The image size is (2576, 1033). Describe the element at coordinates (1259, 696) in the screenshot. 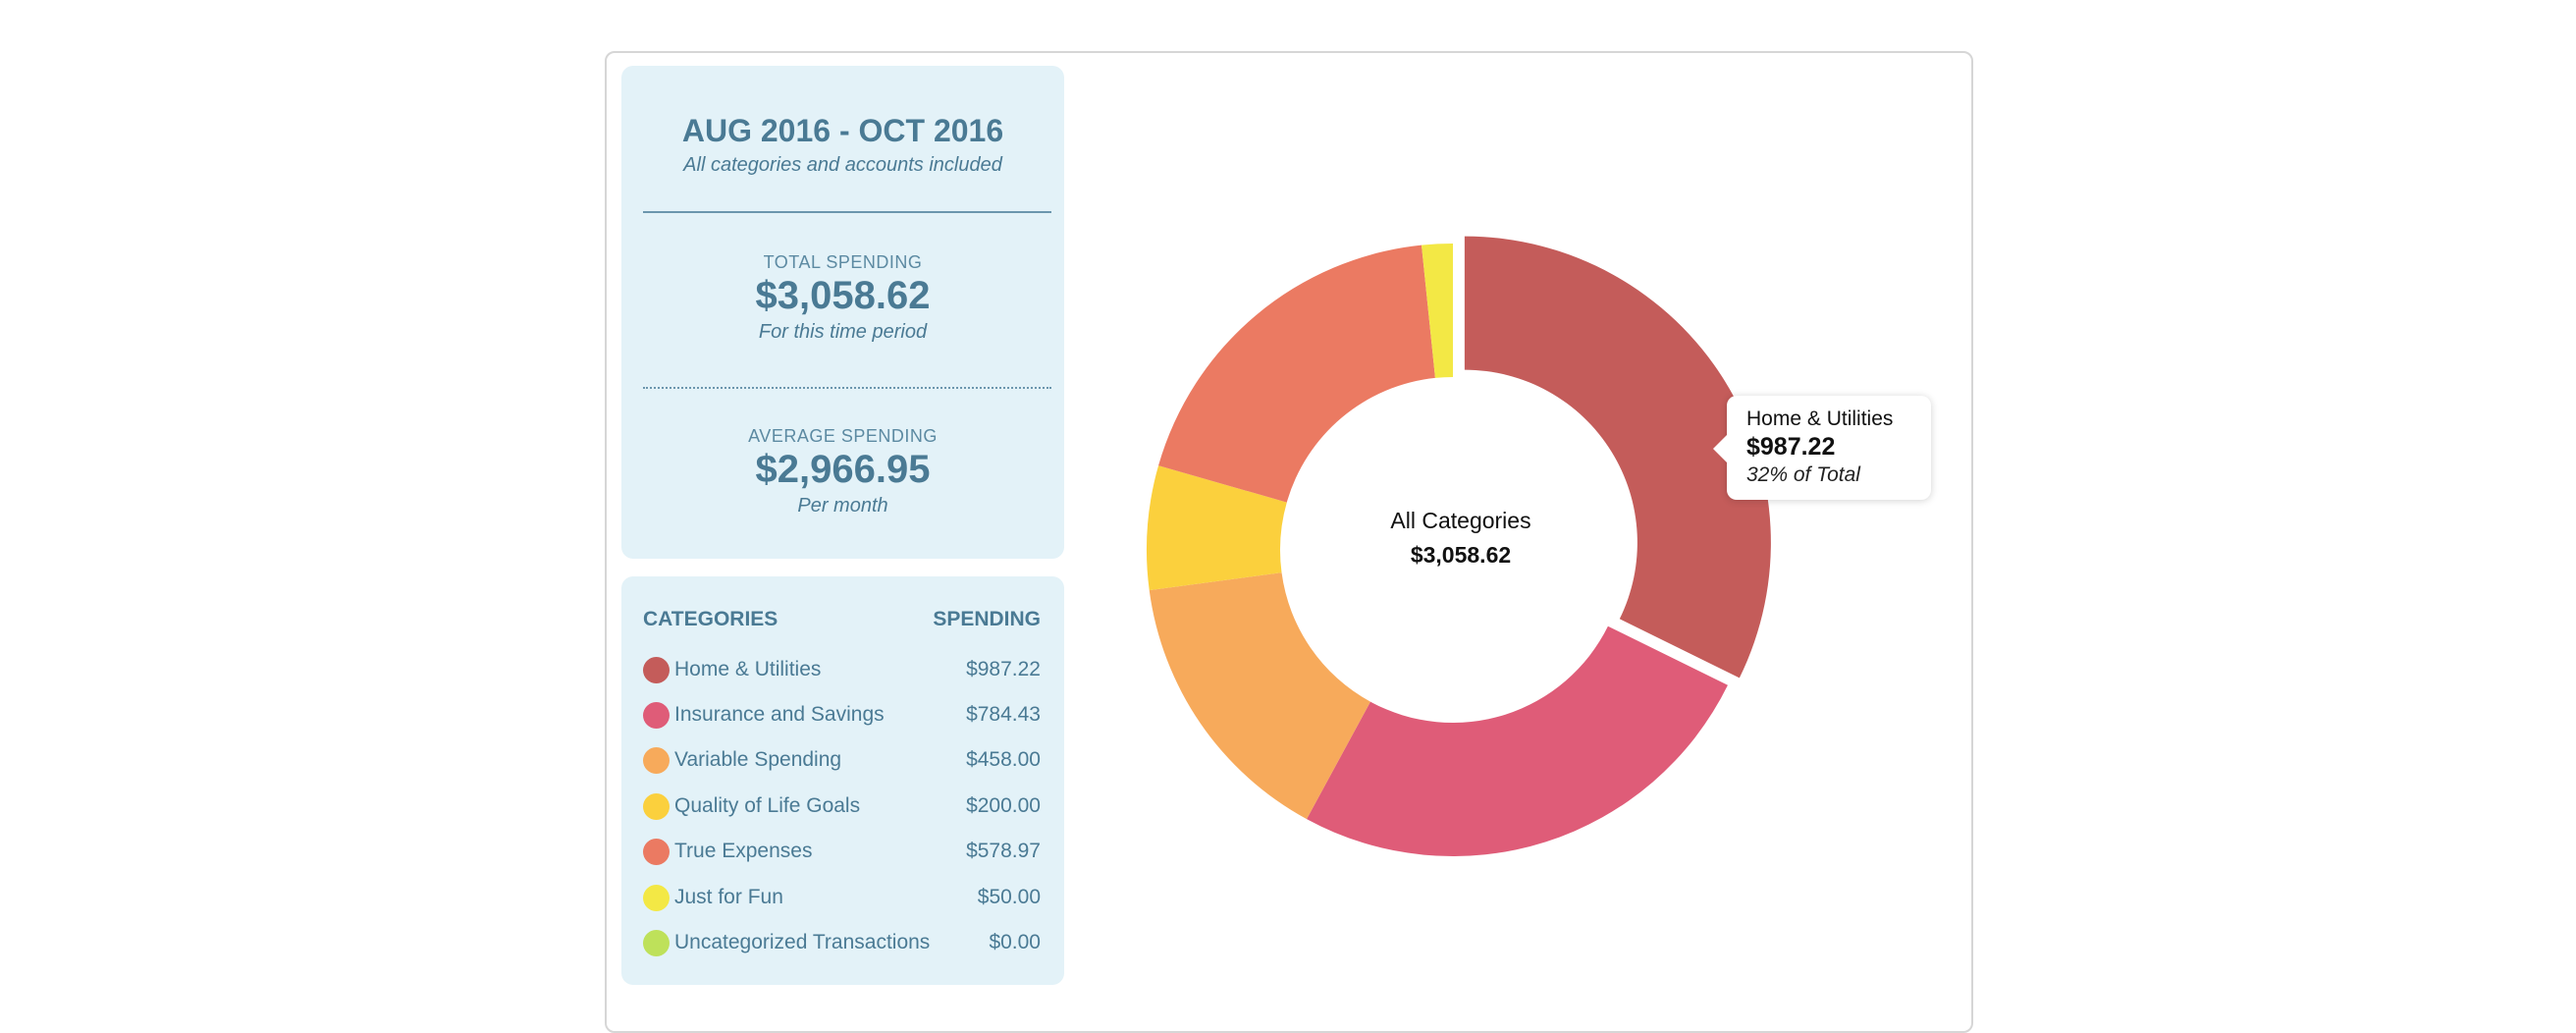

I see `donut-slice-variable-spending` at that location.